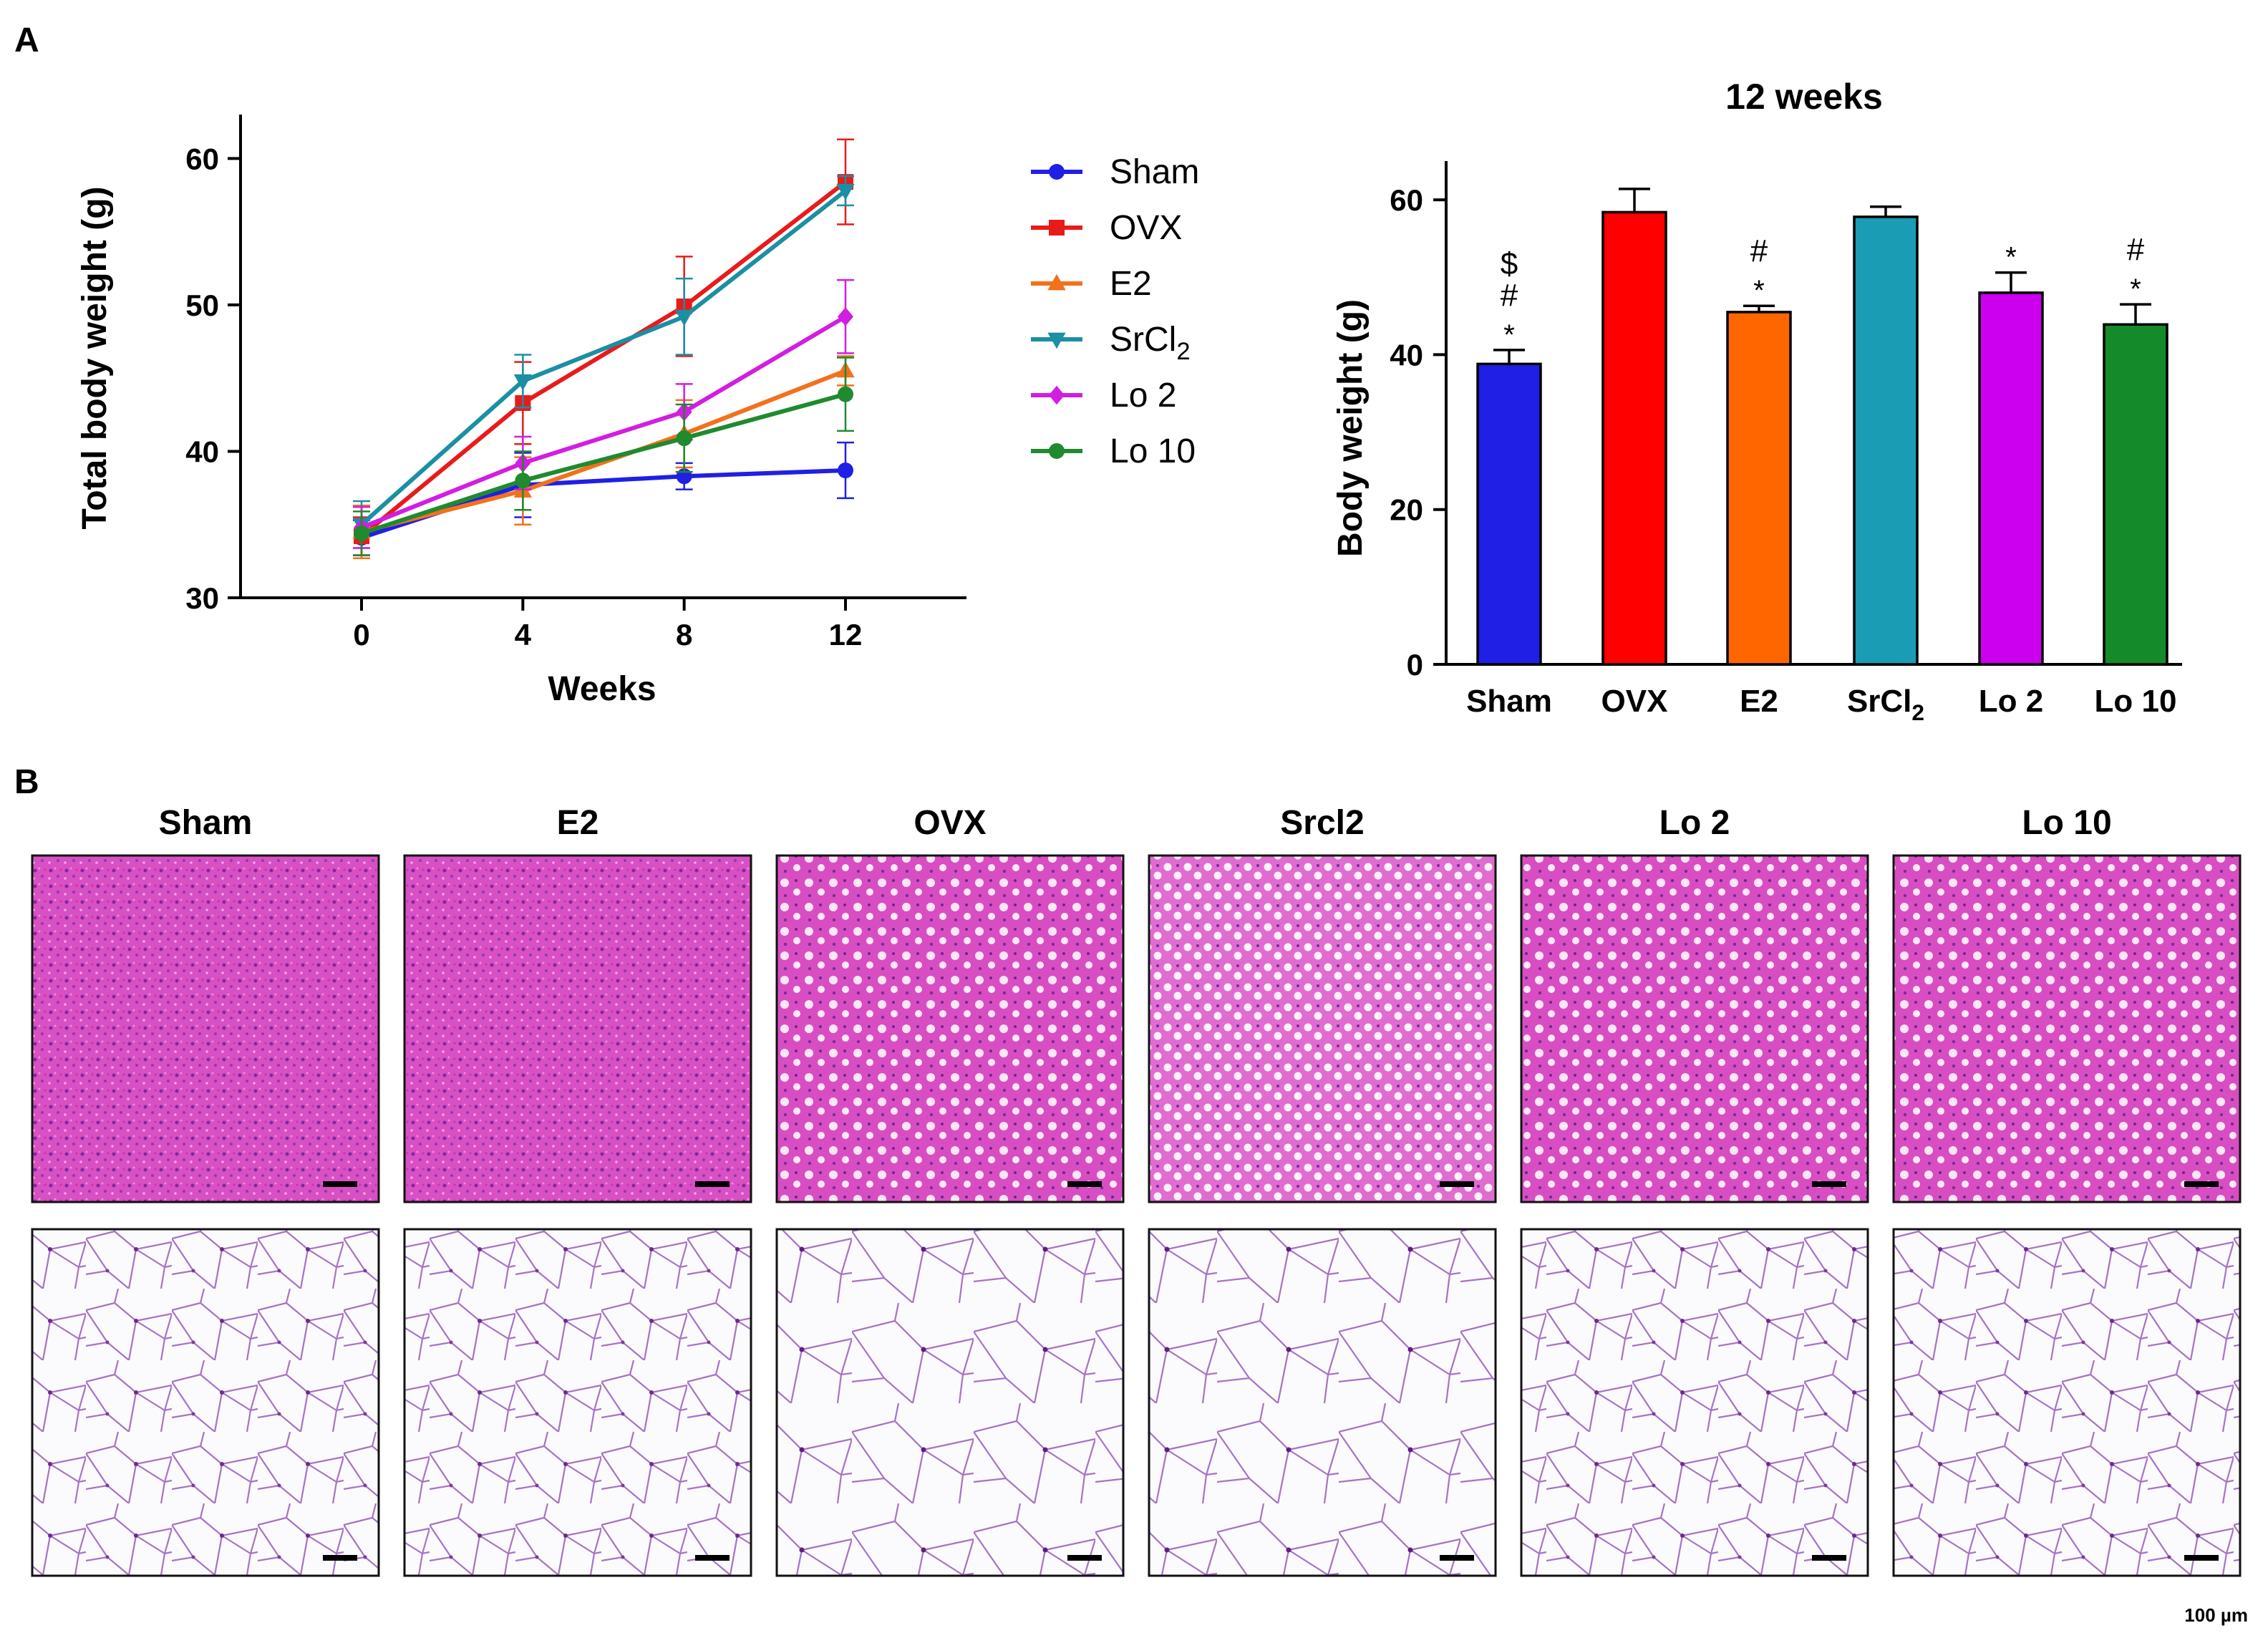 Image resolution: width=2268 pixels, height=1633 pixels. Describe the element at coordinates (1322, 823) in the screenshot. I see `histology-group-label: Srcl2` at that location.